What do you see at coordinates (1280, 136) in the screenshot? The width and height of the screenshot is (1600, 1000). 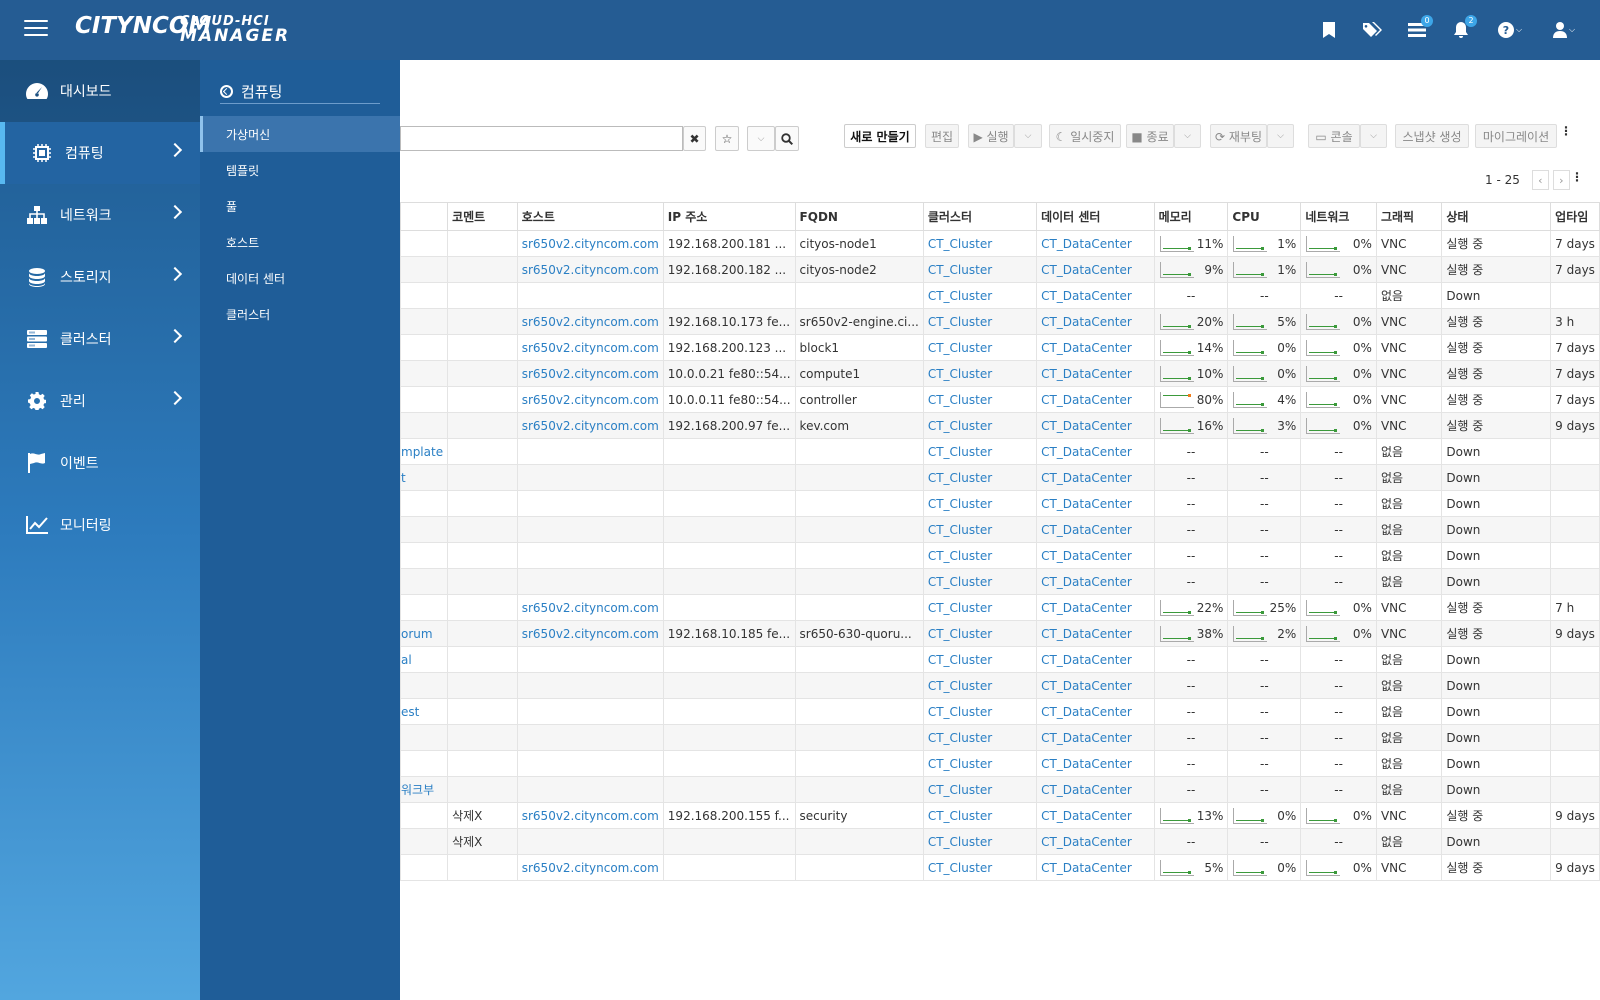 I see `reboot-dropdown: ⌵` at bounding box center [1280, 136].